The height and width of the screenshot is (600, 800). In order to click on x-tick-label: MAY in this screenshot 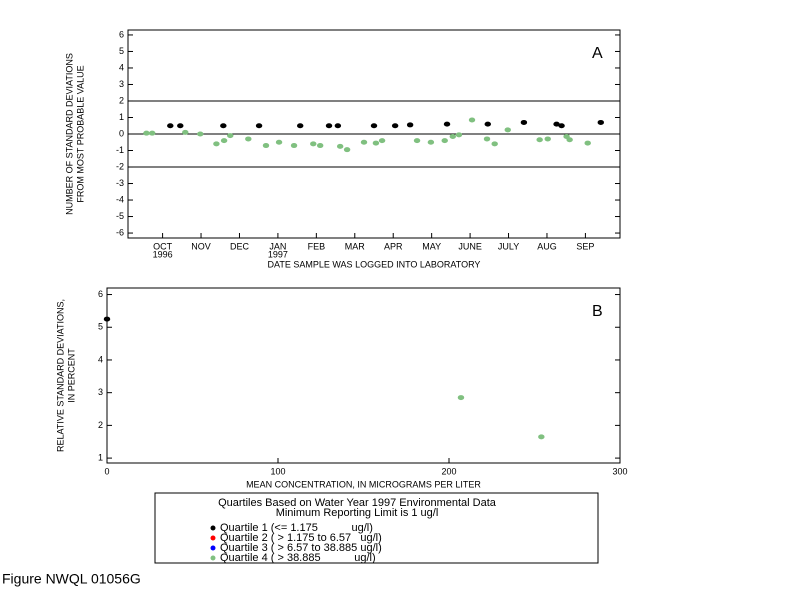, I will do `click(431, 246)`.